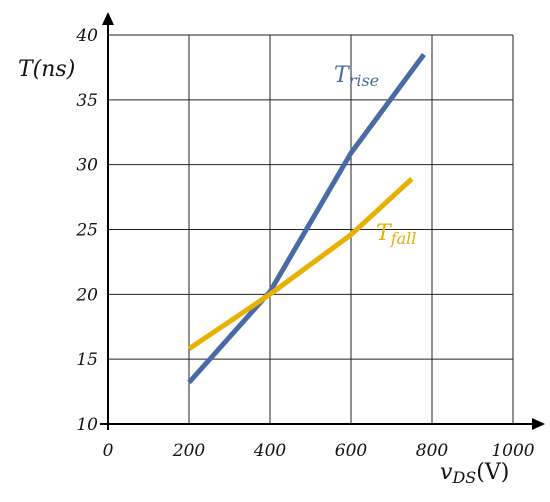 The image size is (550, 502). I want to click on x-tick-label: 400, so click(270, 451).